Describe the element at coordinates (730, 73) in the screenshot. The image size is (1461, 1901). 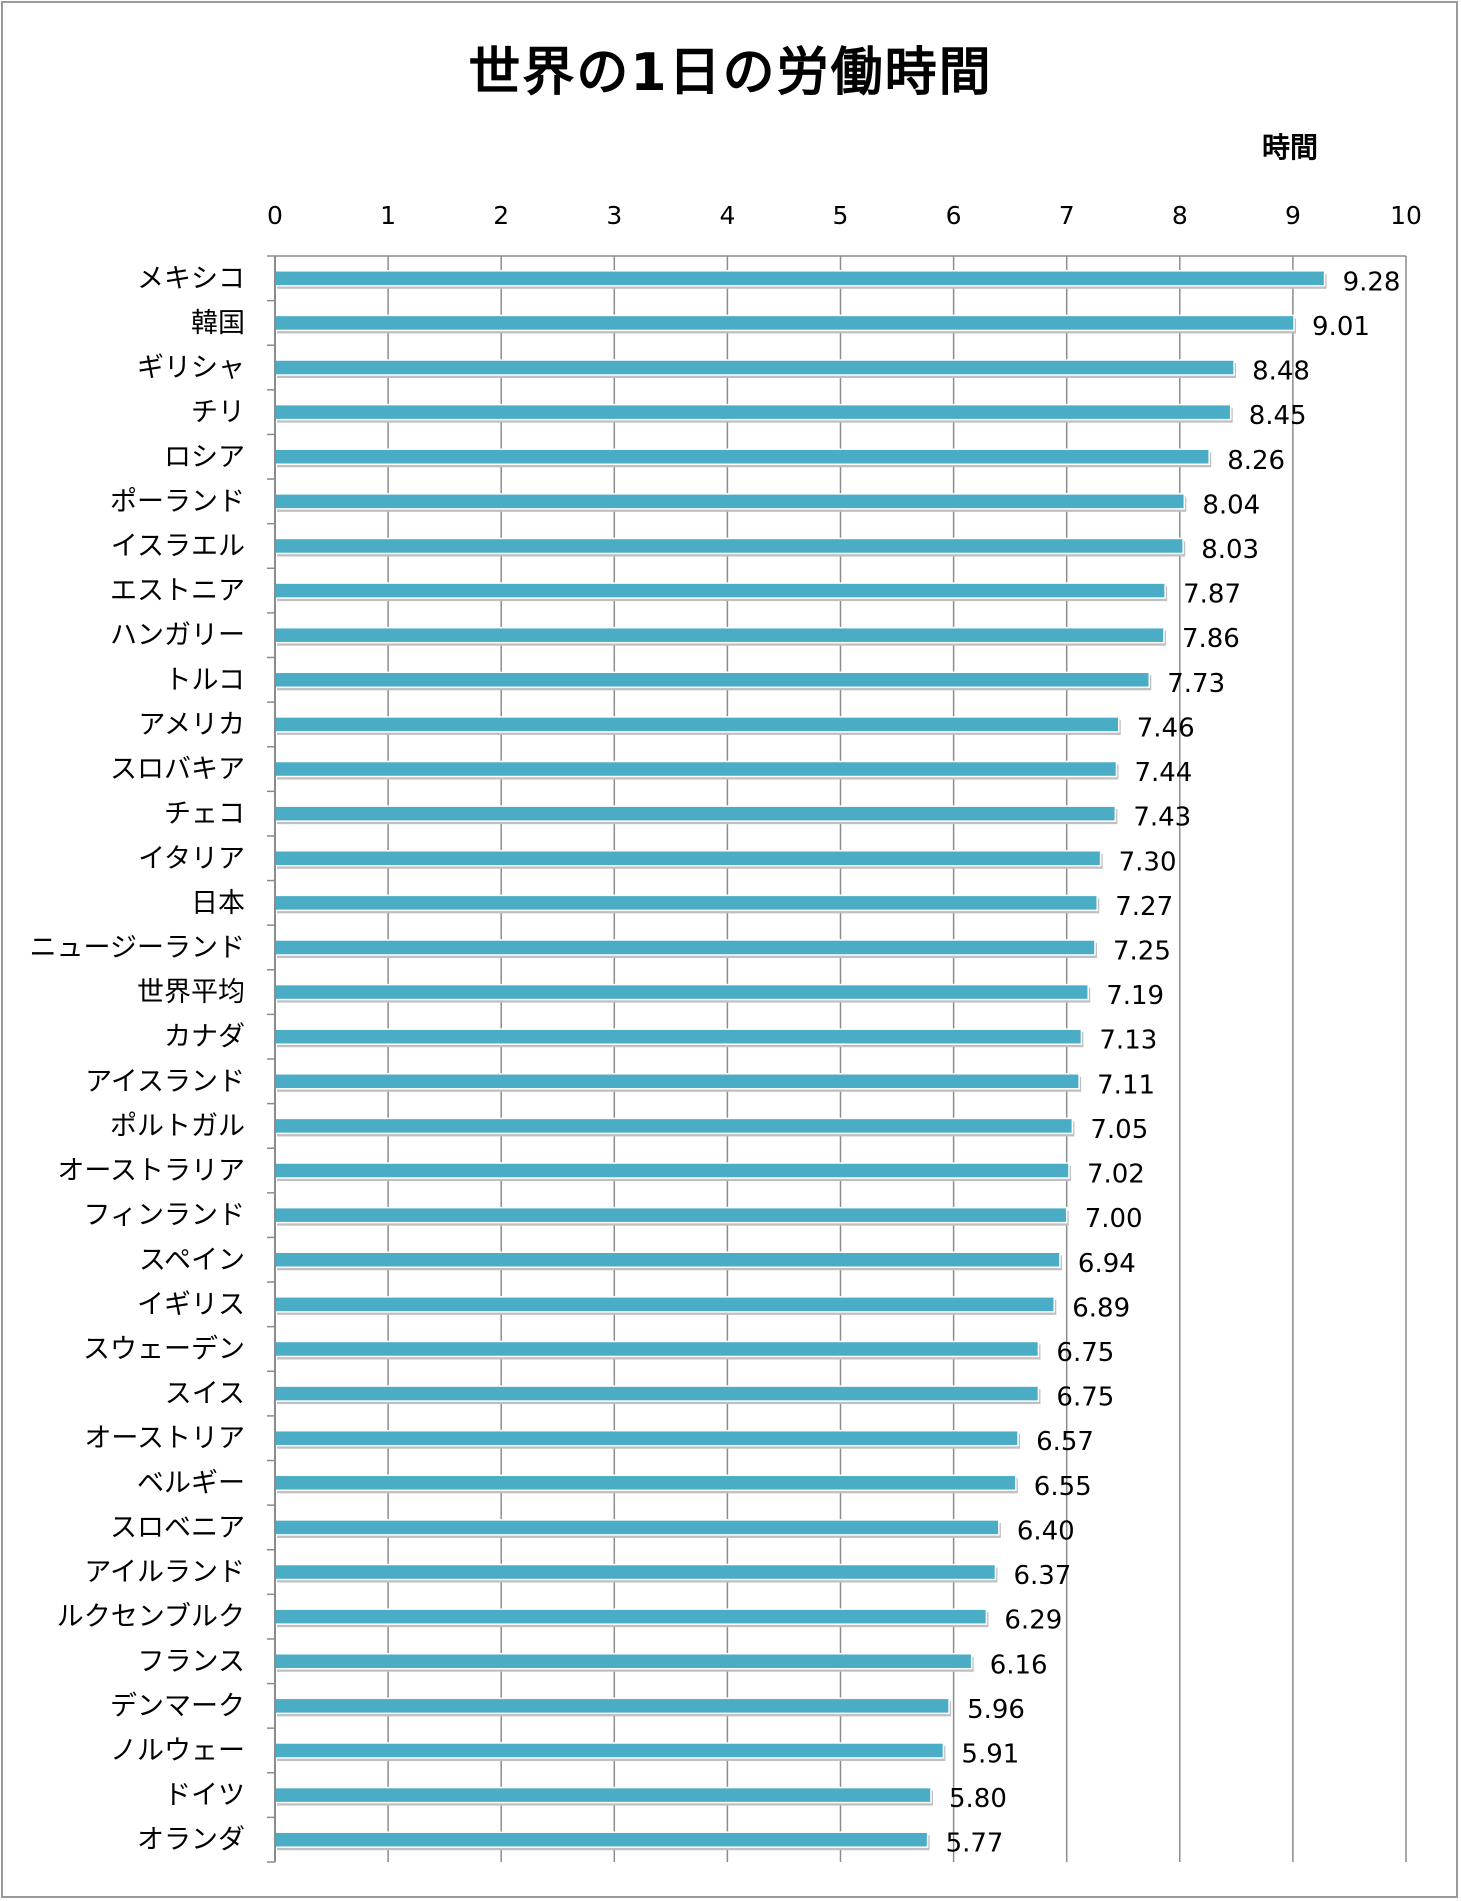
I see `chart-title: 世界の1日の労働時間` at that location.